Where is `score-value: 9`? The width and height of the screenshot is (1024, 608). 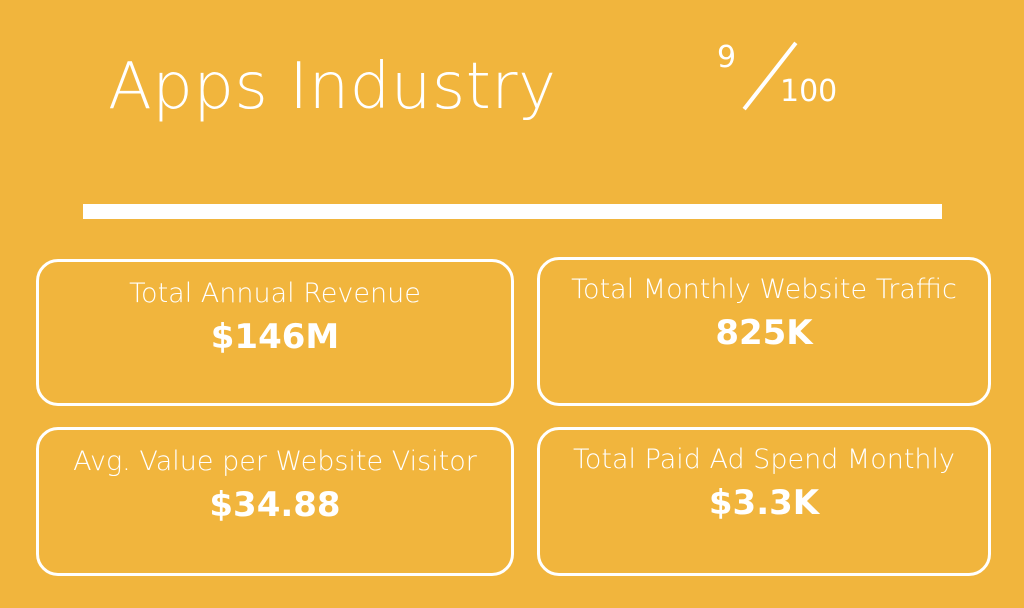 score-value: 9 is located at coordinates (727, 57).